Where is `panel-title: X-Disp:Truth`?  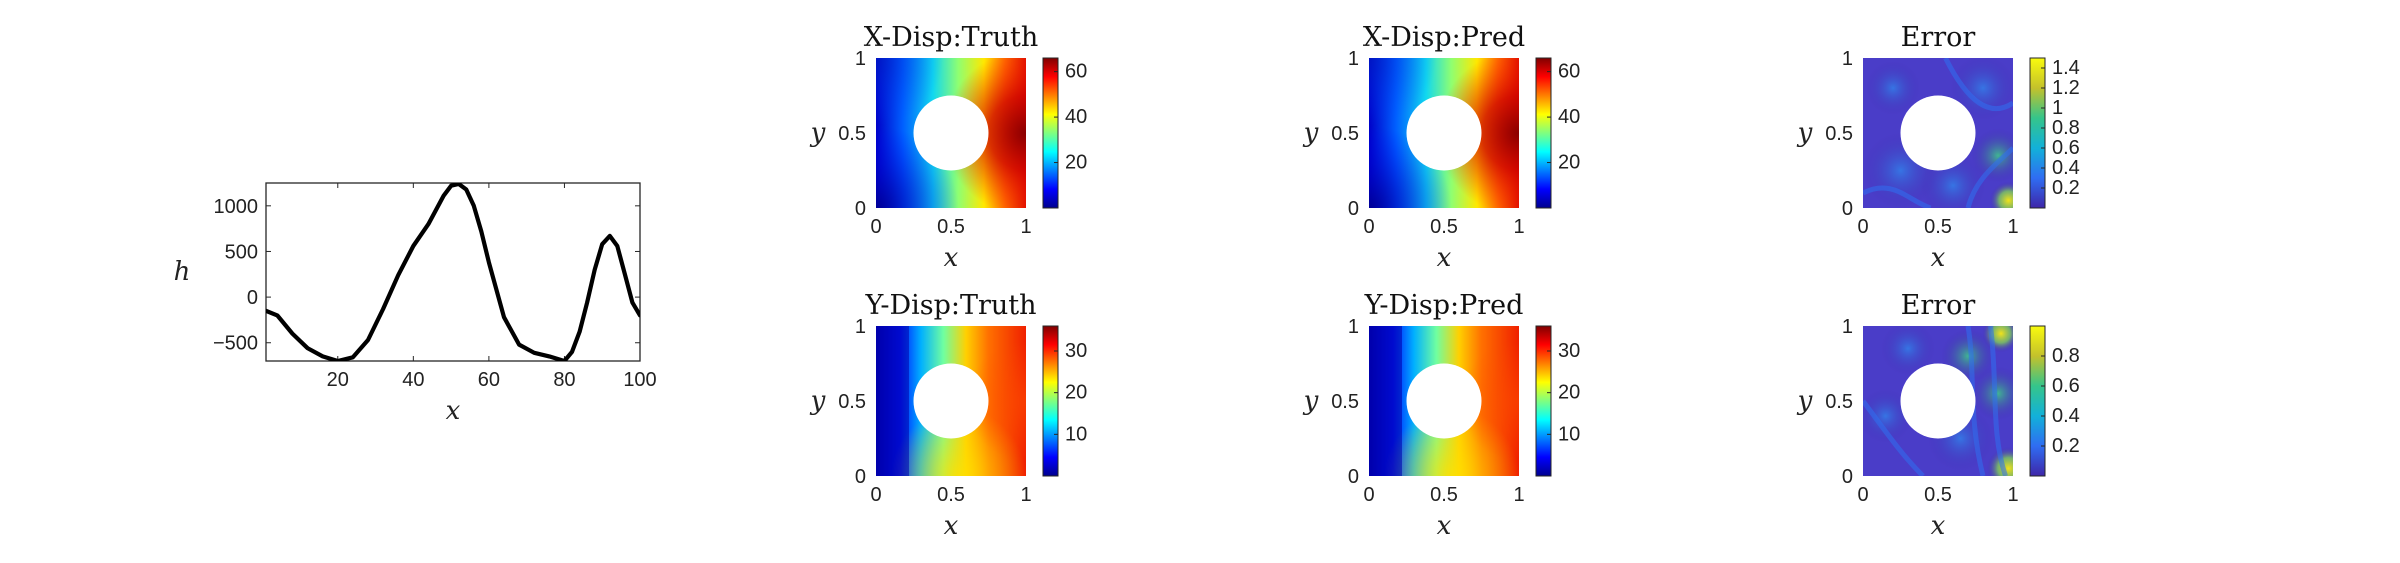
panel-title: X-Disp:Truth is located at coordinates (951, 37).